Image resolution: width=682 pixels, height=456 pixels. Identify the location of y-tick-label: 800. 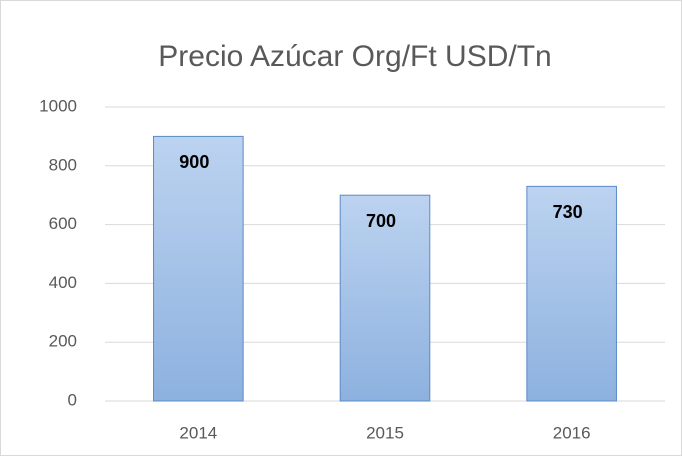
(63, 164).